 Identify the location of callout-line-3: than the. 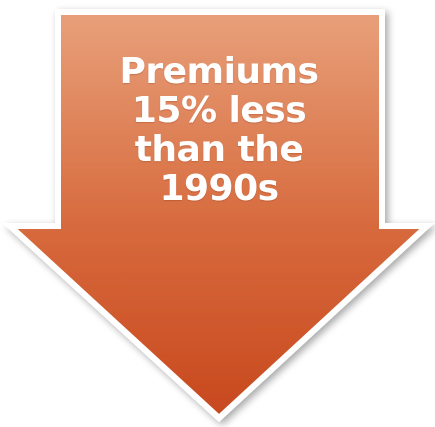
(219, 149).